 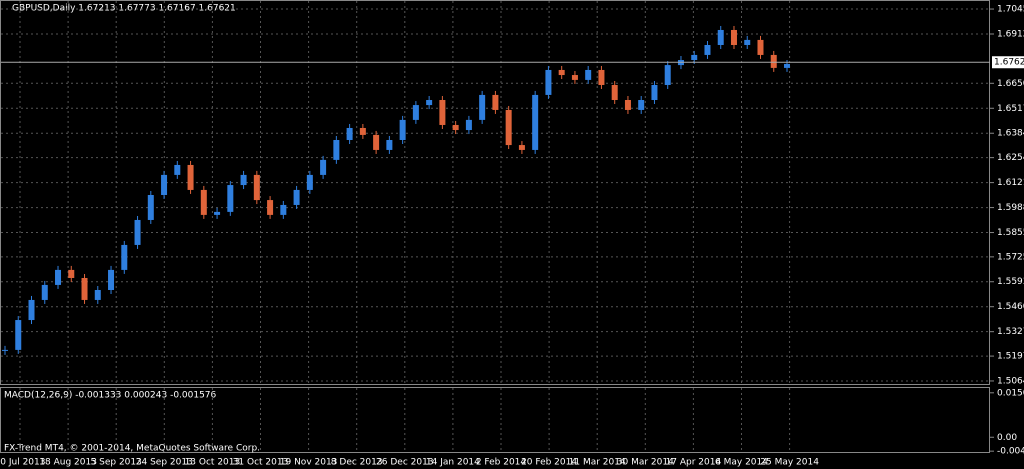 What do you see at coordinates (1010, 183) in the screenshot?
I see `y-tick-label: 1.61210` at bounding box center [1010, 183].